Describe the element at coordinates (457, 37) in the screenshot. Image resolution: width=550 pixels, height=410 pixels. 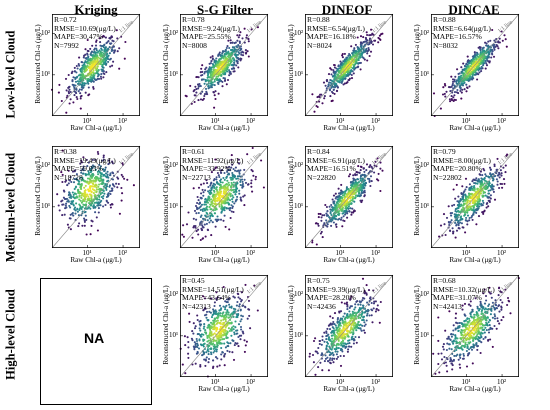
I see `stat-mape: MAPE=16.57%` at that location.